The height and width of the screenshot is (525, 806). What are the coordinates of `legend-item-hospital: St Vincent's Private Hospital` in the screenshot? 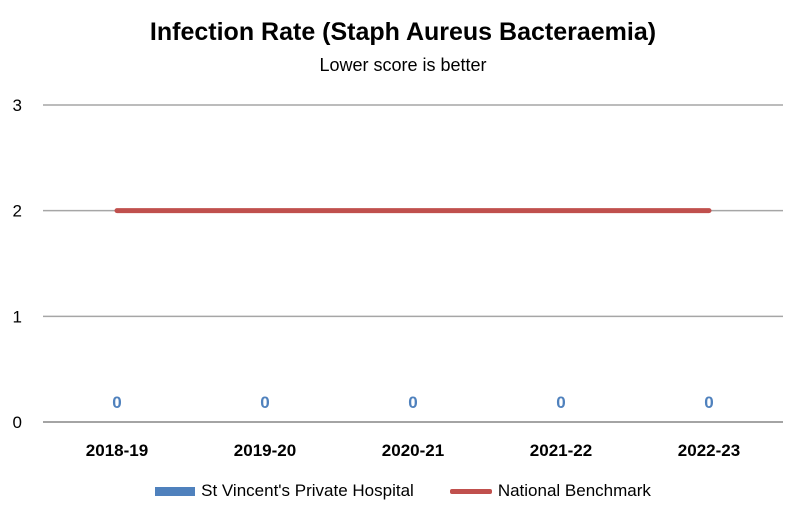 It's located at (284, 491).